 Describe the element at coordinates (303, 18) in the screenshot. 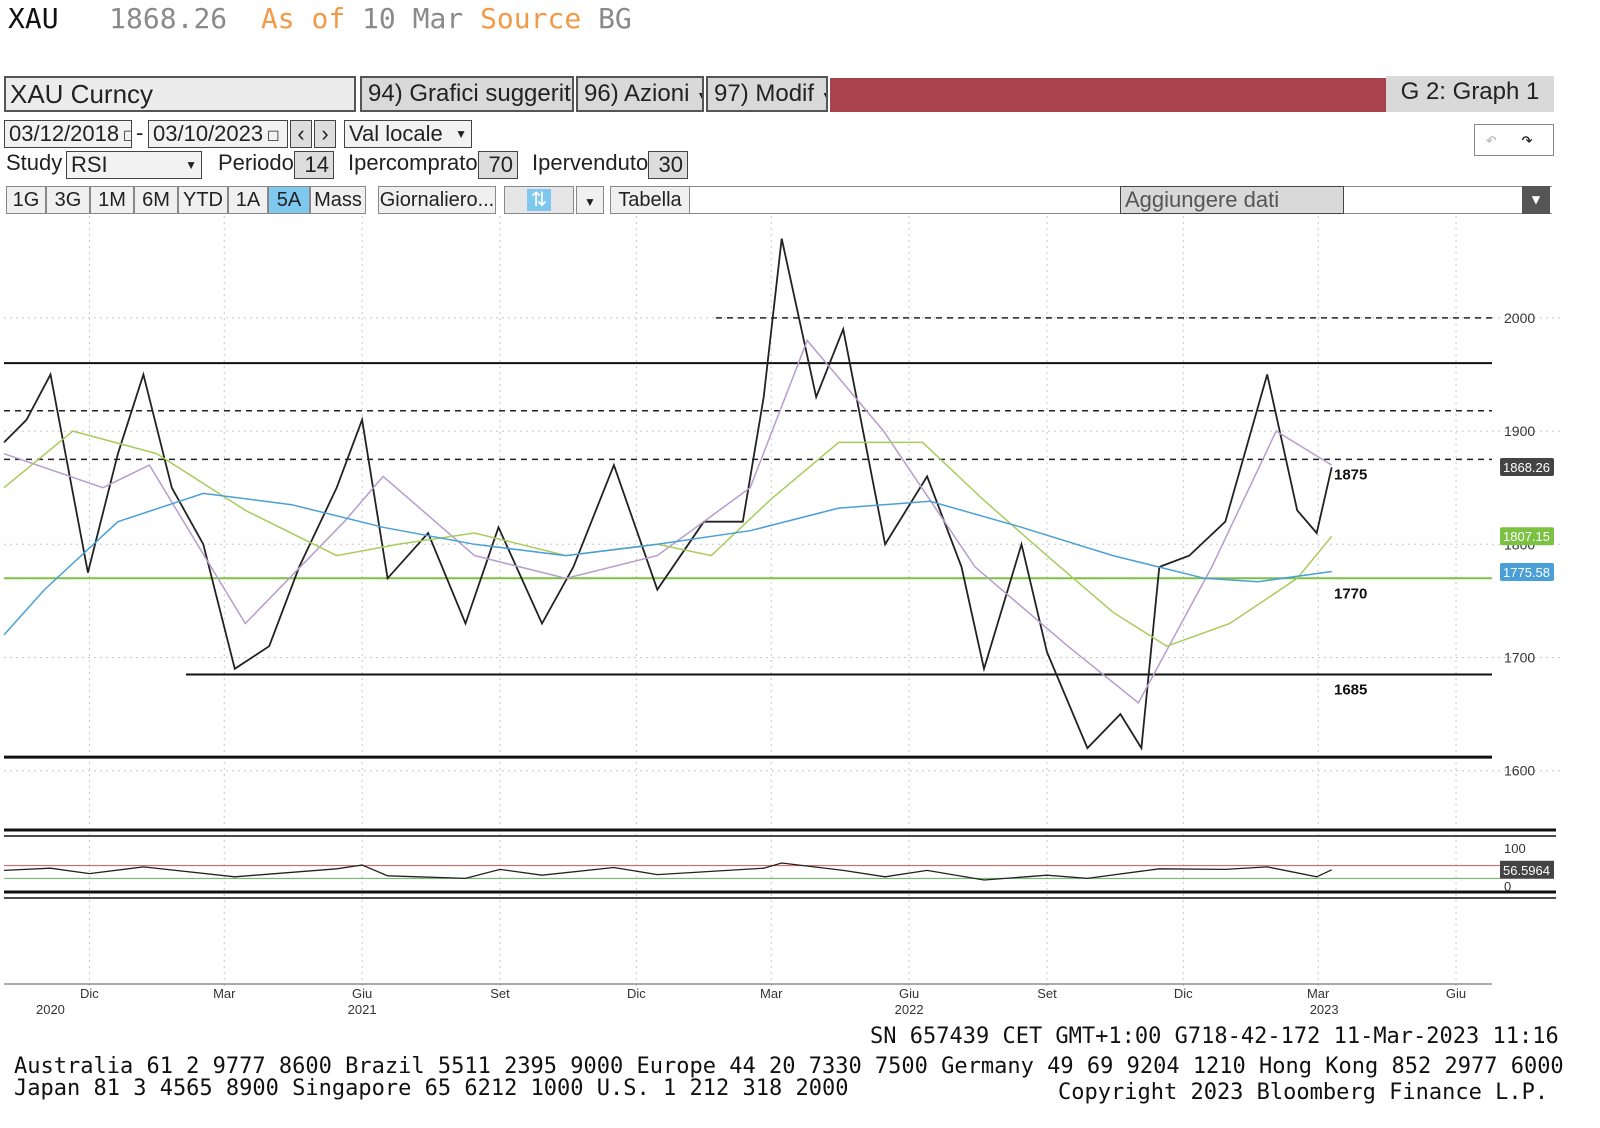

I see `as-of-label: As of` at that location.